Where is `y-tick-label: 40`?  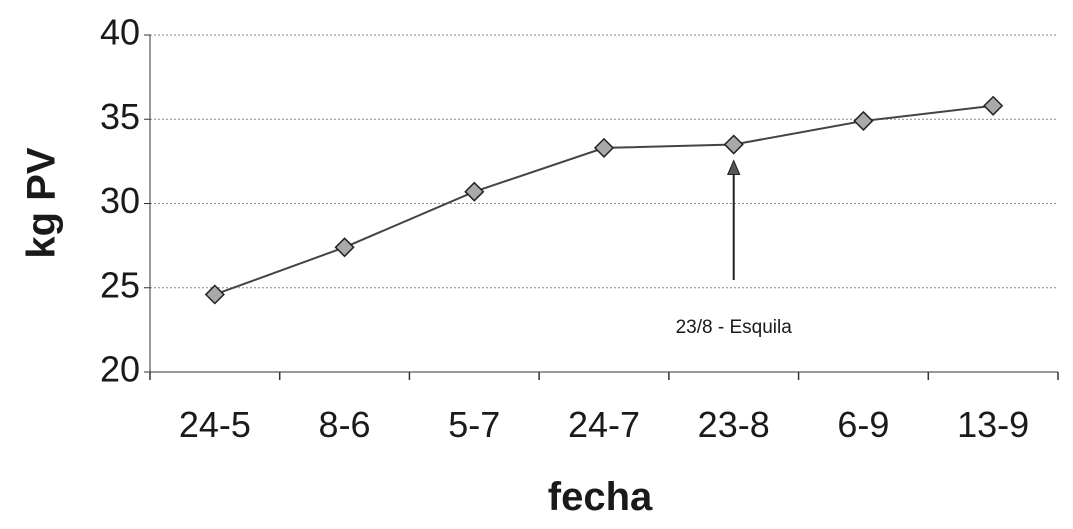
y-tick-label: 40 is located at coordinates (120, 32).